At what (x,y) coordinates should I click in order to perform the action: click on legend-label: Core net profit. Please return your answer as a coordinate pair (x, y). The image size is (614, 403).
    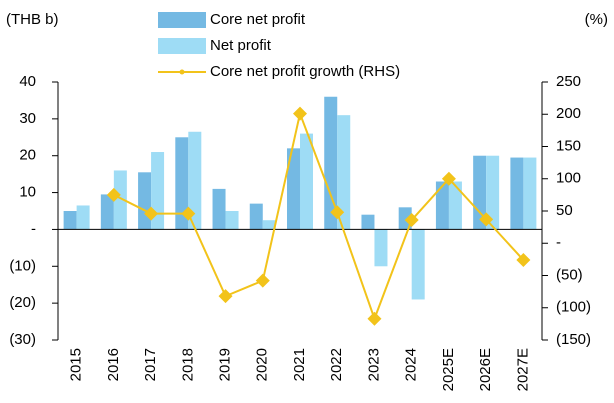
    Looking at the image, I should click on (258, 19).